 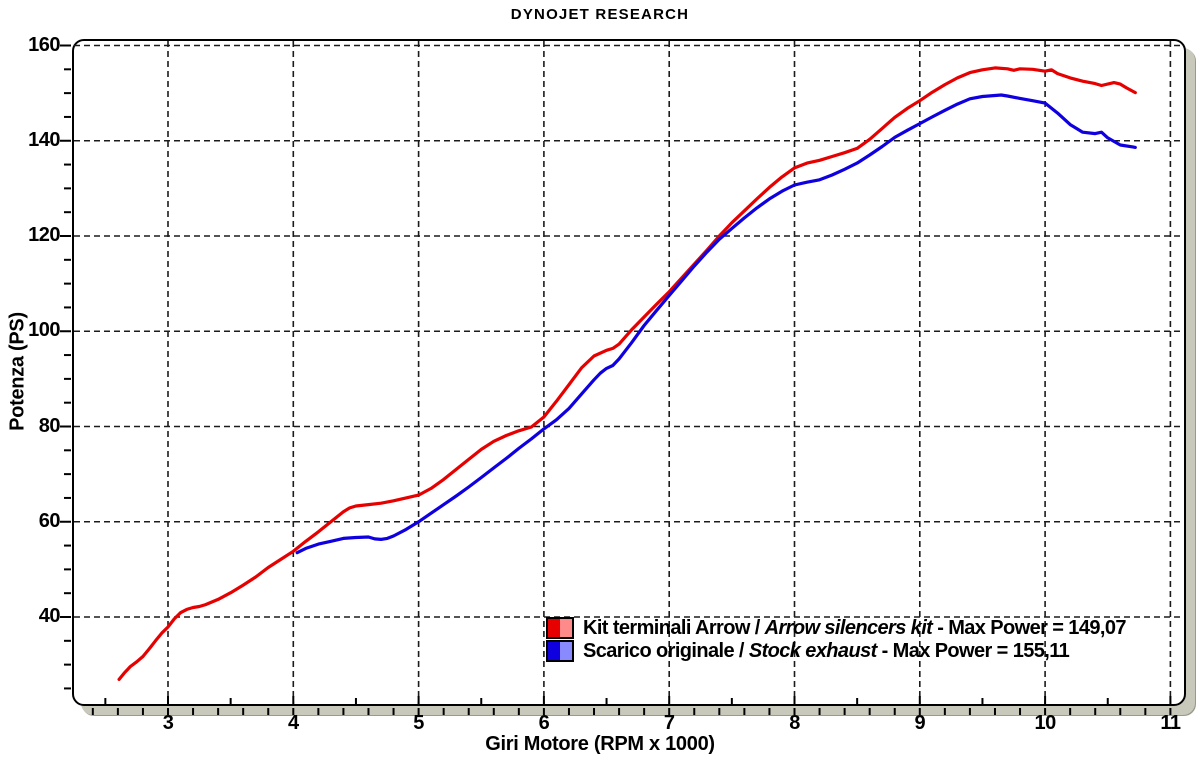 What do you see at coordinates (44, 330) in the screenshot?
I see `y-tick-label-100: 100` at bounding box center [44, 330].